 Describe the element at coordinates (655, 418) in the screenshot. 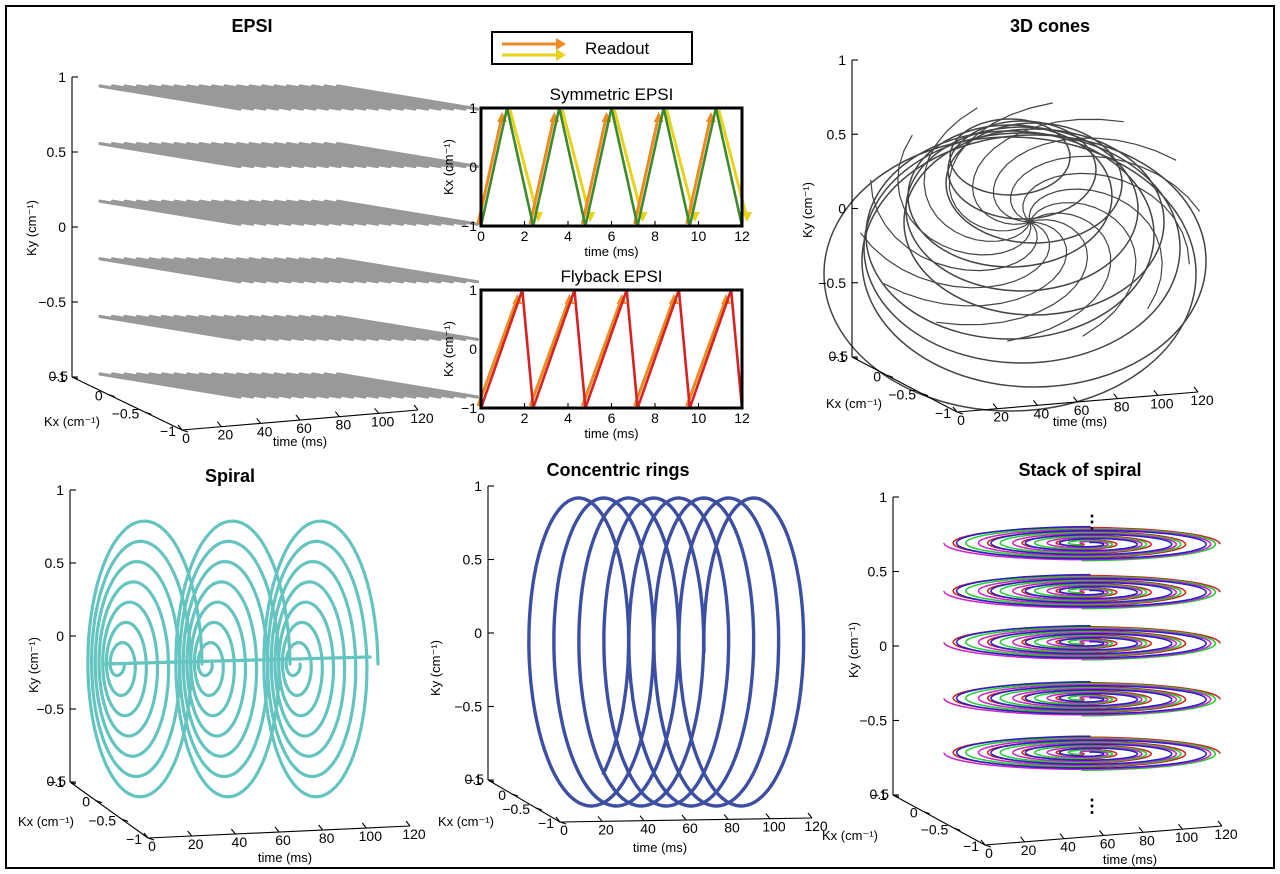

I see `x-tick-label: 8` at that location.